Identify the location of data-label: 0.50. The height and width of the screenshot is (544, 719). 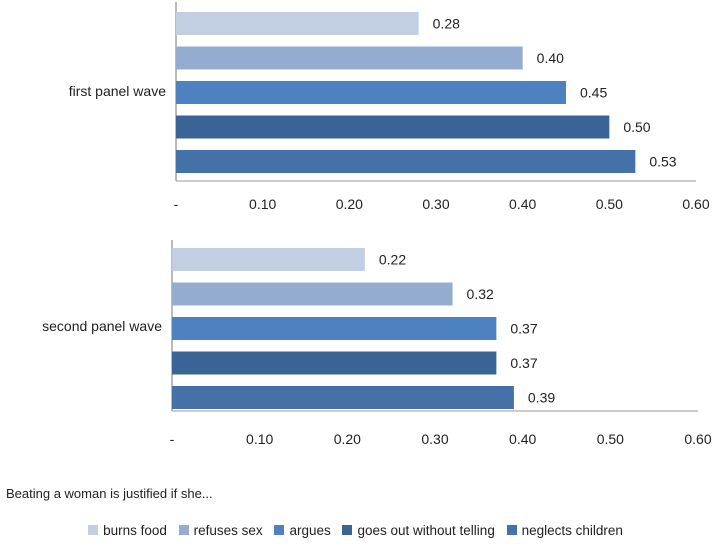
(636, 127).